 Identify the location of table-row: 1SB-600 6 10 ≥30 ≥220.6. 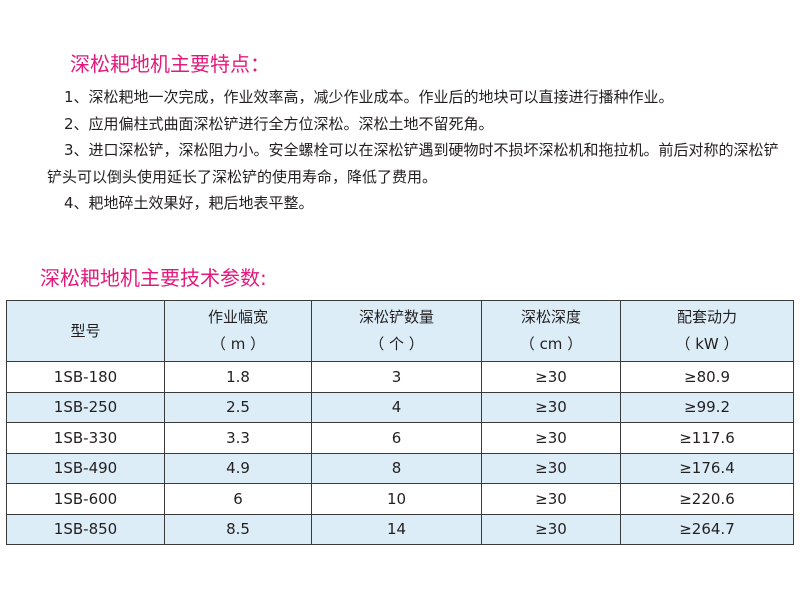
(400, 499).